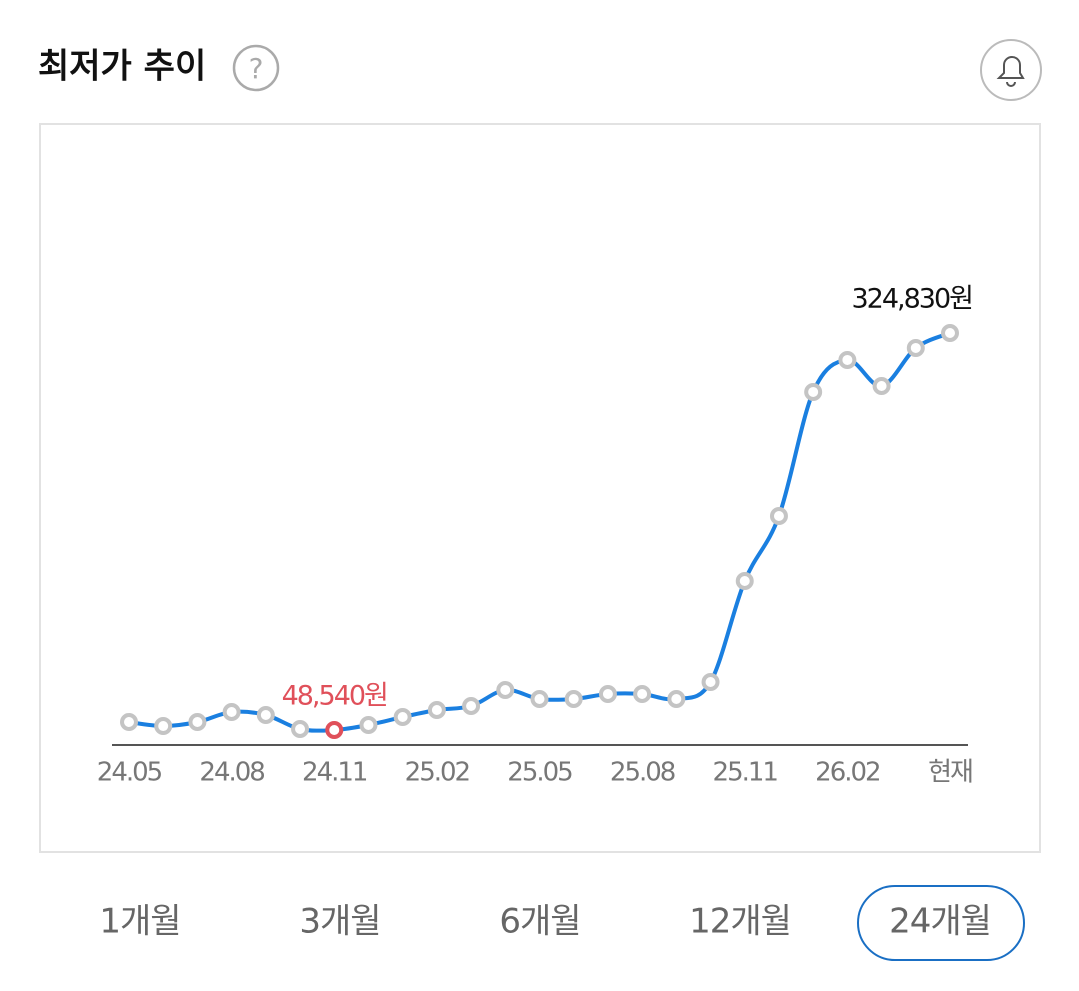  Describe the element at coordinates (334, 696) in the screenshot. I see `value-label: 48,540원` at that location.